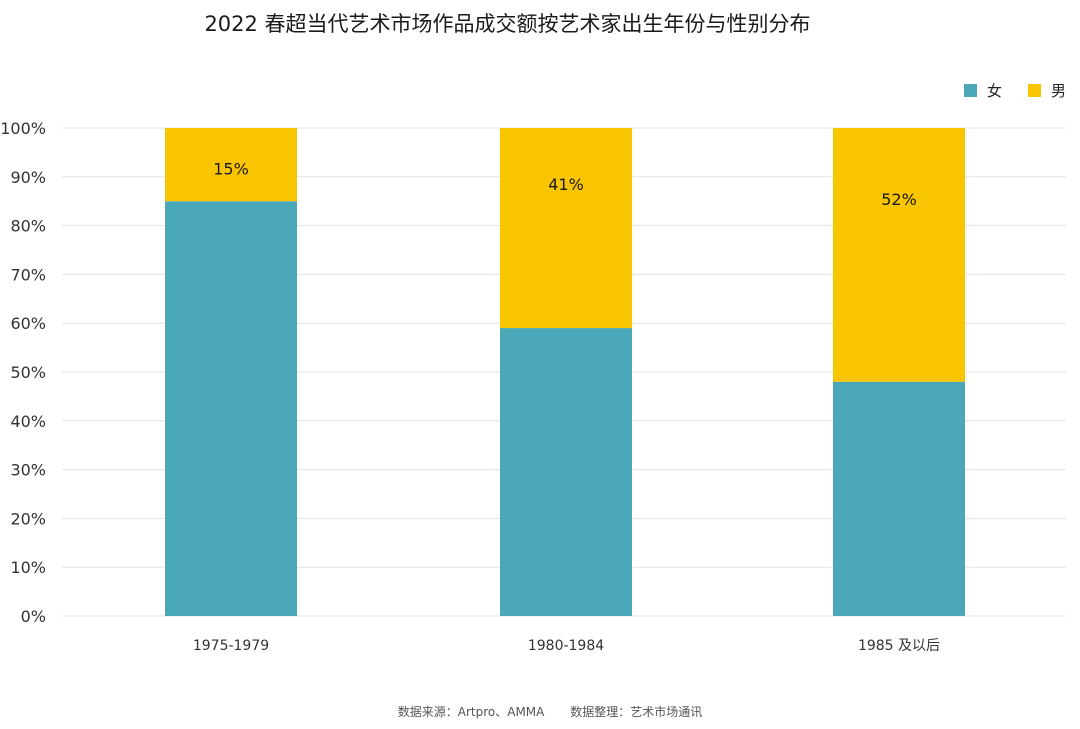 The width and height of the screenshot is (1080, 729). I want to click on y-tick-label: 30%, so click(28, 470).